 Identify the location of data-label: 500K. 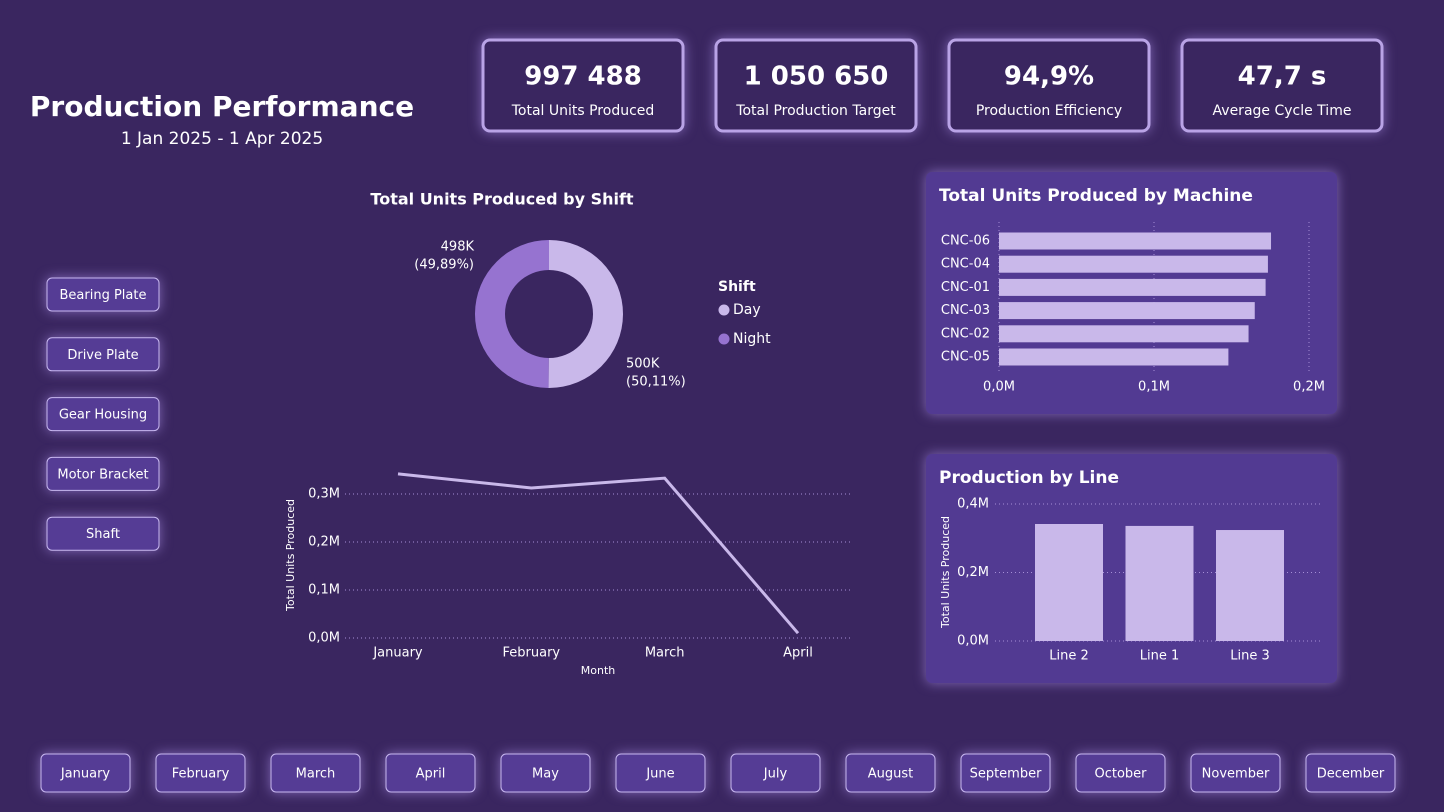
(643, 364).